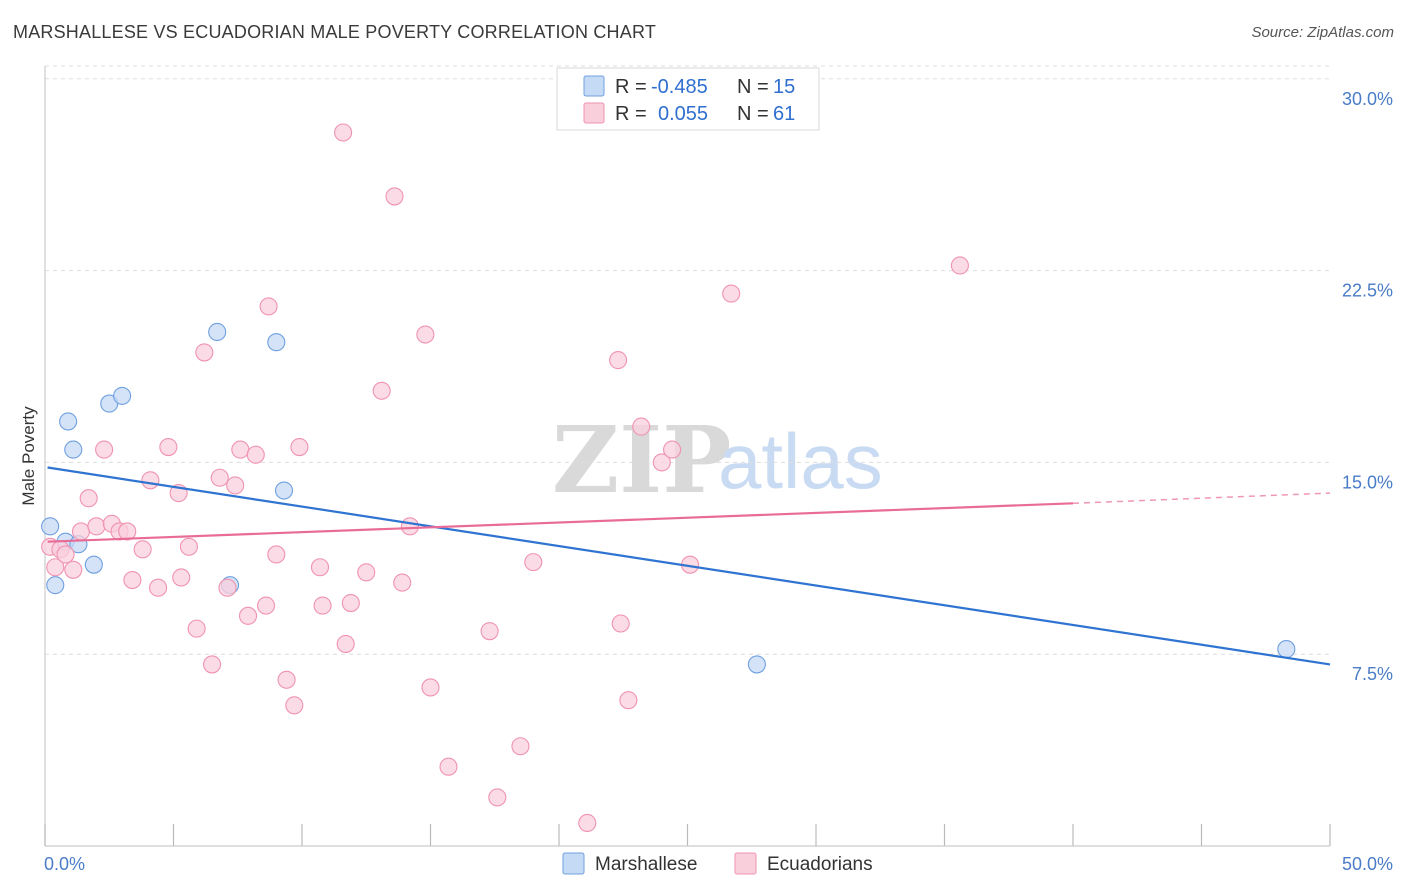  What do you see at coordinates (745, 863) in the screenshot?
I see `bottom-legend-swatch-ecuadorians` at bounding box center [745, 863].